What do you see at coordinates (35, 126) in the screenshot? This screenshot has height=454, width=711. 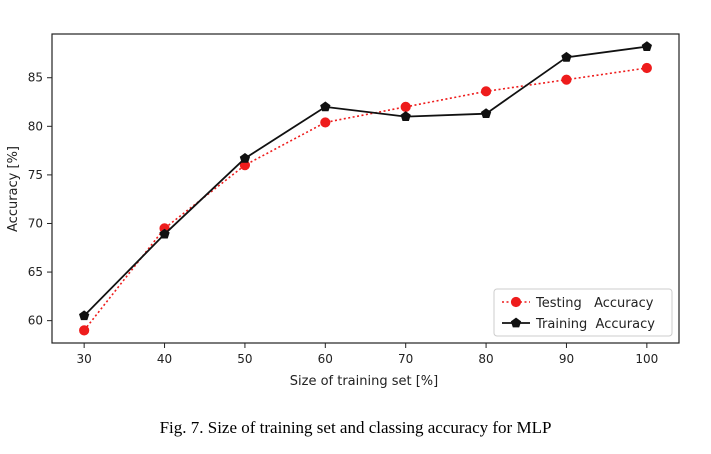 I see `y-tick-label: 80` at bounding box center [35, 126].